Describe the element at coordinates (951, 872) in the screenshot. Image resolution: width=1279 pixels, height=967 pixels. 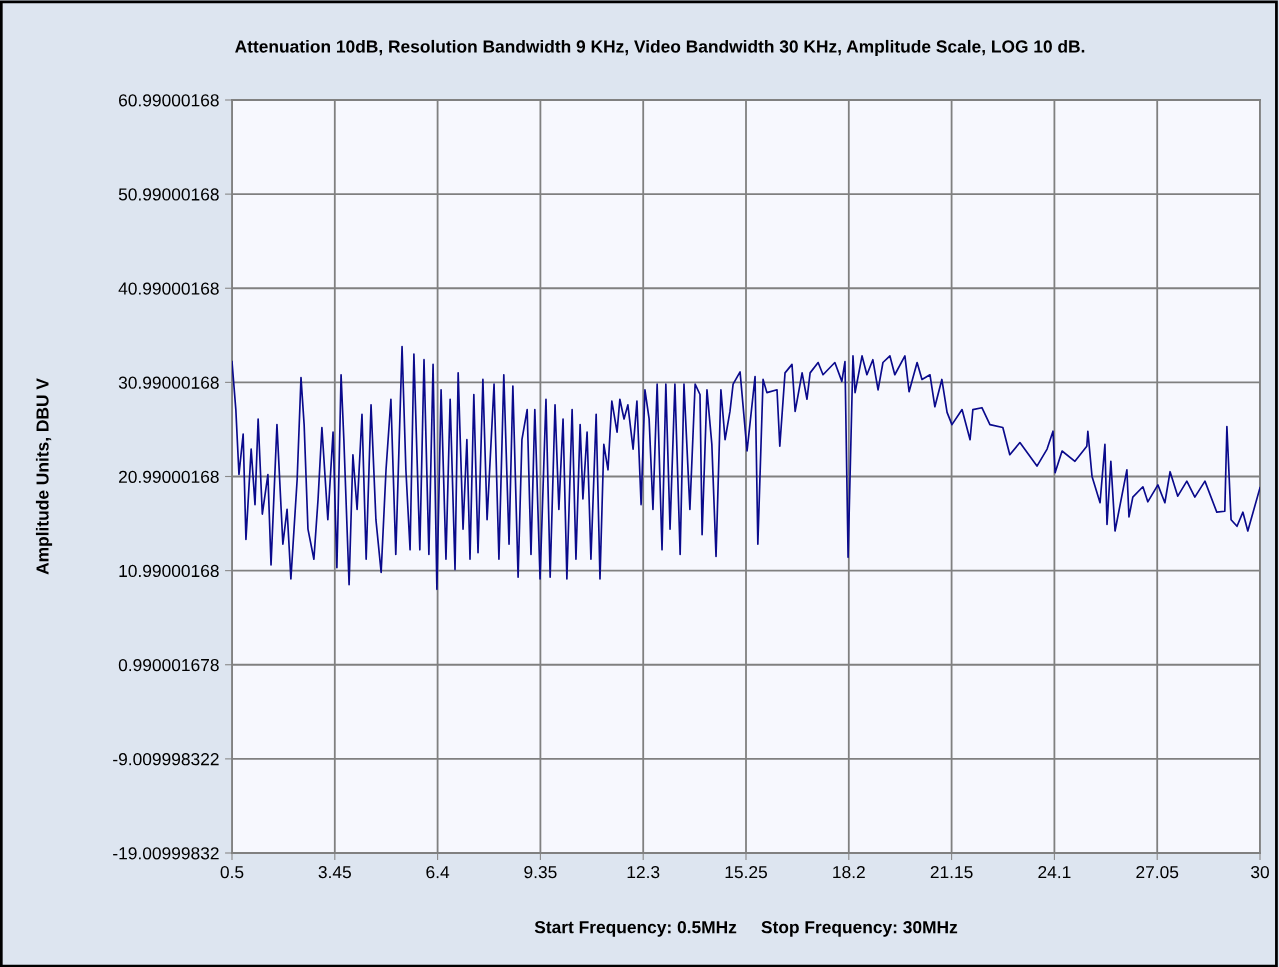
I see `x-tick-label: 21.15` at that location.